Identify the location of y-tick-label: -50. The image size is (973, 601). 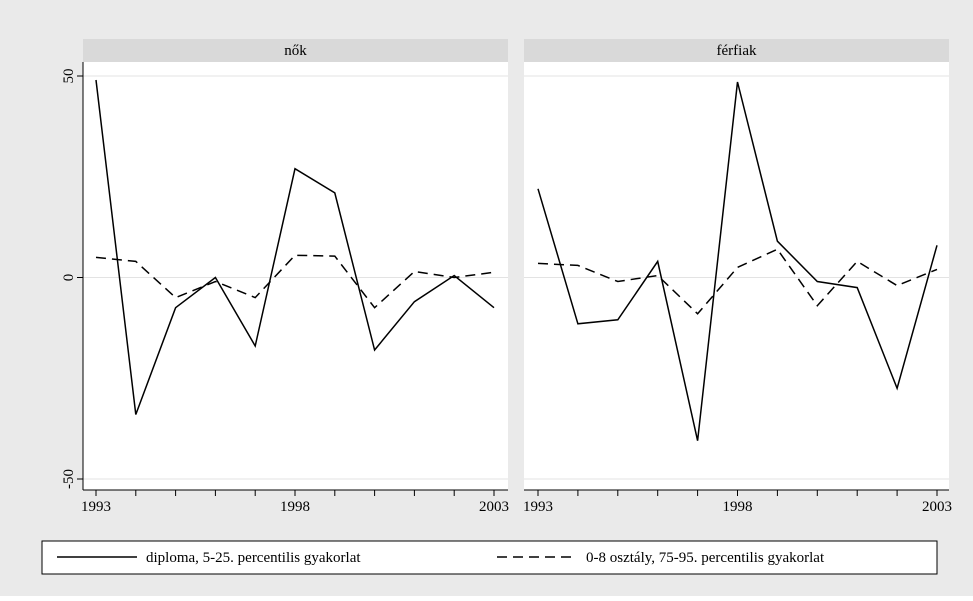
(69, 479).